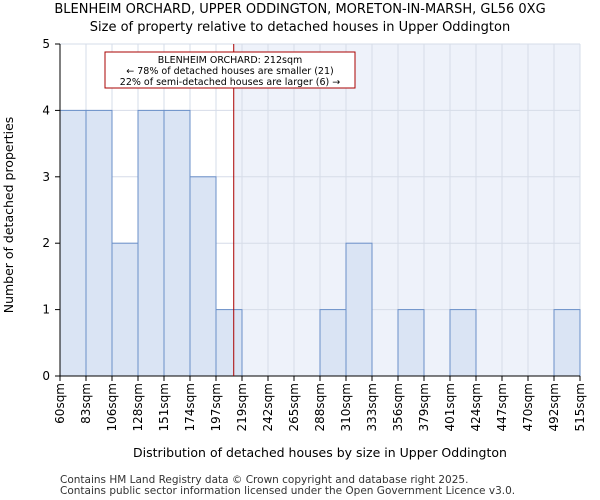 This screenshot has height=500, width=600. Describe the element at coordinates (294, 407) in the screenshot. I see `x-tick-label: 265sqm` at that location.